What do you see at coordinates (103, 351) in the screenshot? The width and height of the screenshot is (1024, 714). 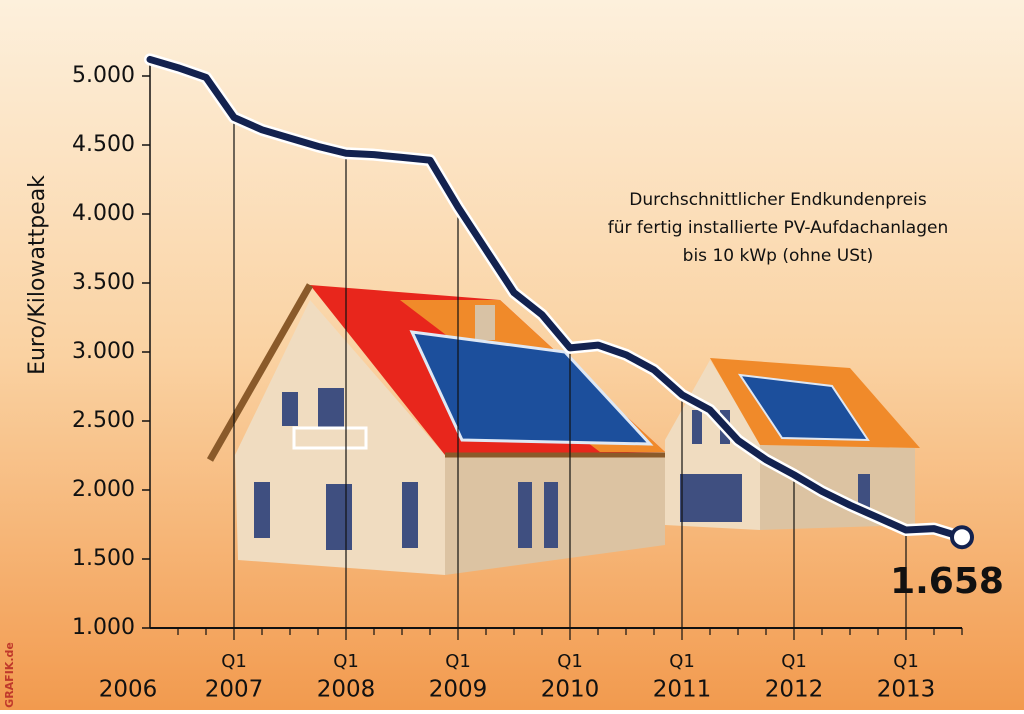 I see `y-tick-label: 3.000` at bounding box center [103, 351].